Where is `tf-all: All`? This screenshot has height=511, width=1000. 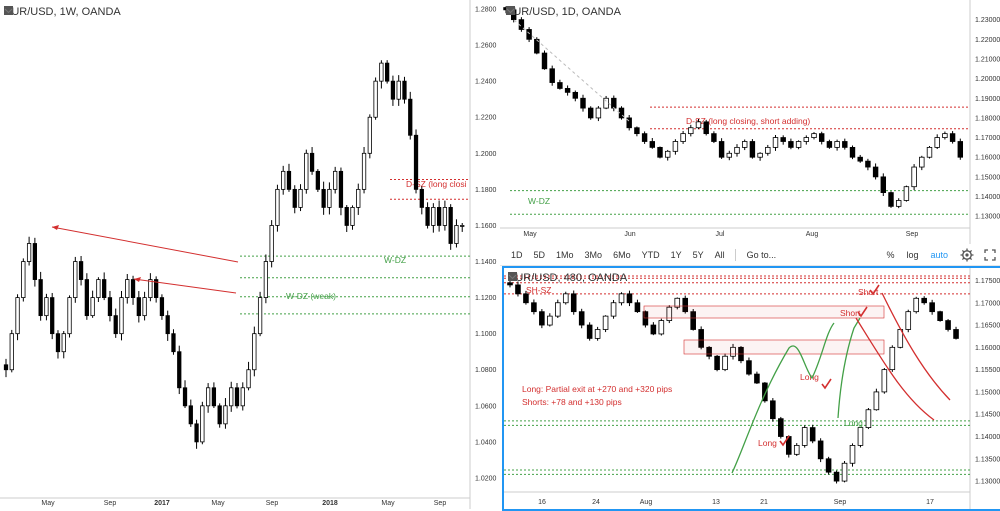 tf-all: All is located at coordinates (719, 254).